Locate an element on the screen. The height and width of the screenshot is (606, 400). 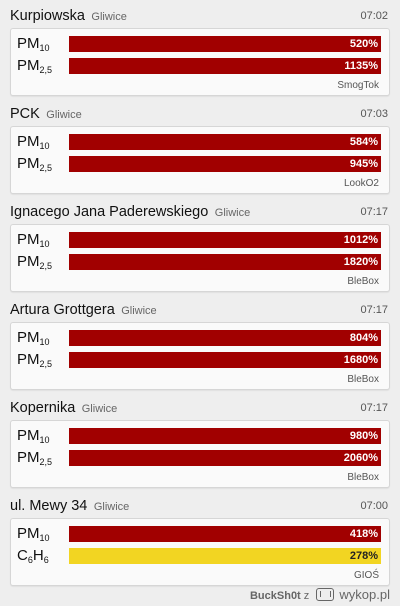
level-value: 1680% is located at coordinates (360, 360).